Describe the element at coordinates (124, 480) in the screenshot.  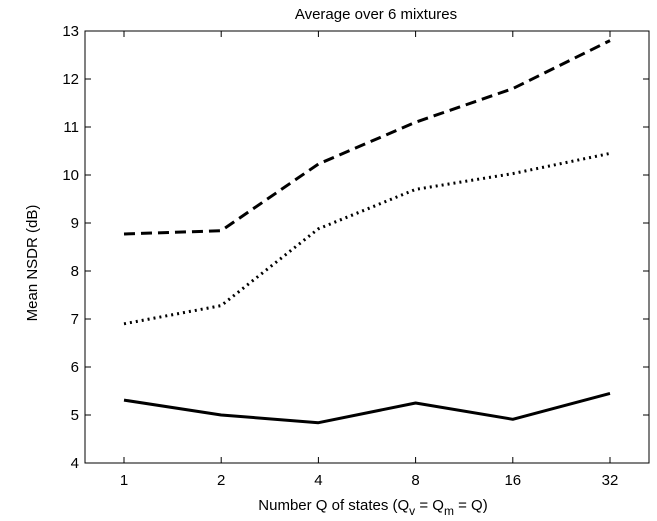
I see `x-tick-label: 1` at that location.